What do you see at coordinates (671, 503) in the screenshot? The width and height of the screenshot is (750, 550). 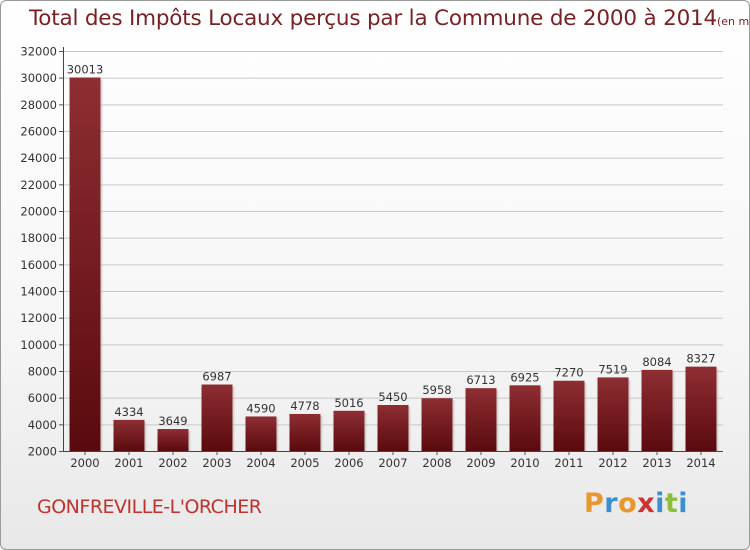 I see `logo-letter: t` at bounding box center [671, 503].